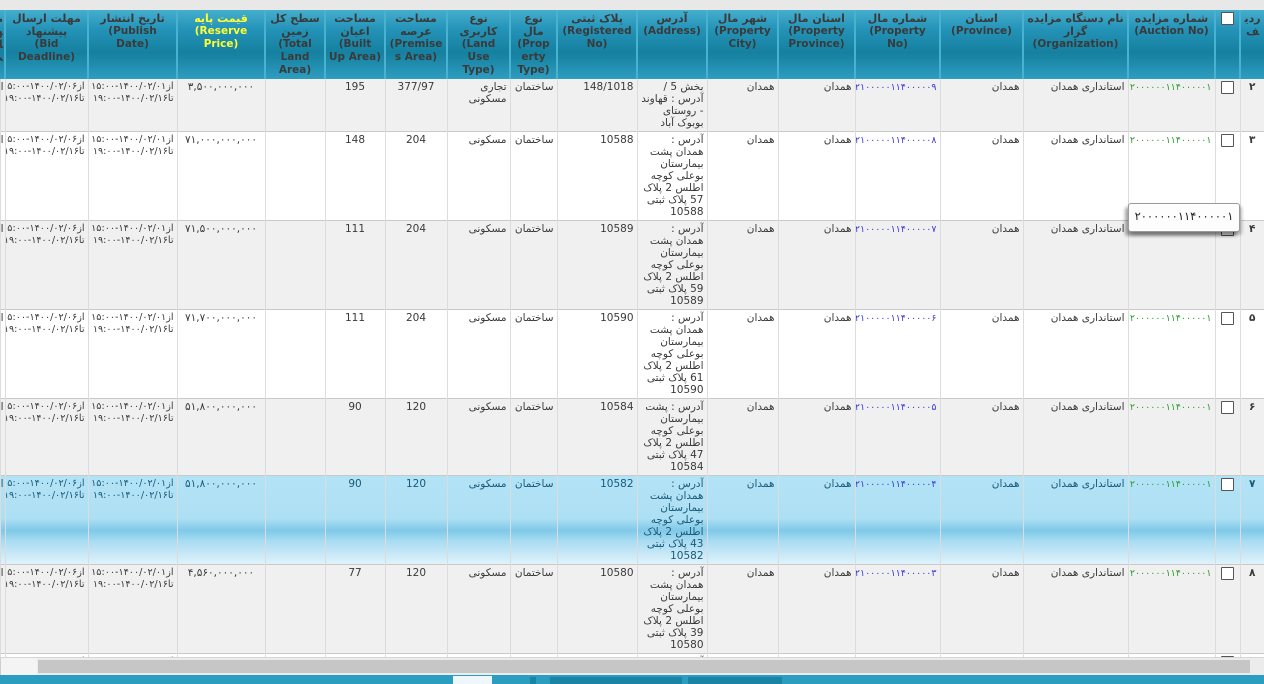 This screenshot has height=684, width=1264. Describe the element at coordinates (596, 354) in the screenshot. I see `cell-registered-no: 10590` at that location.